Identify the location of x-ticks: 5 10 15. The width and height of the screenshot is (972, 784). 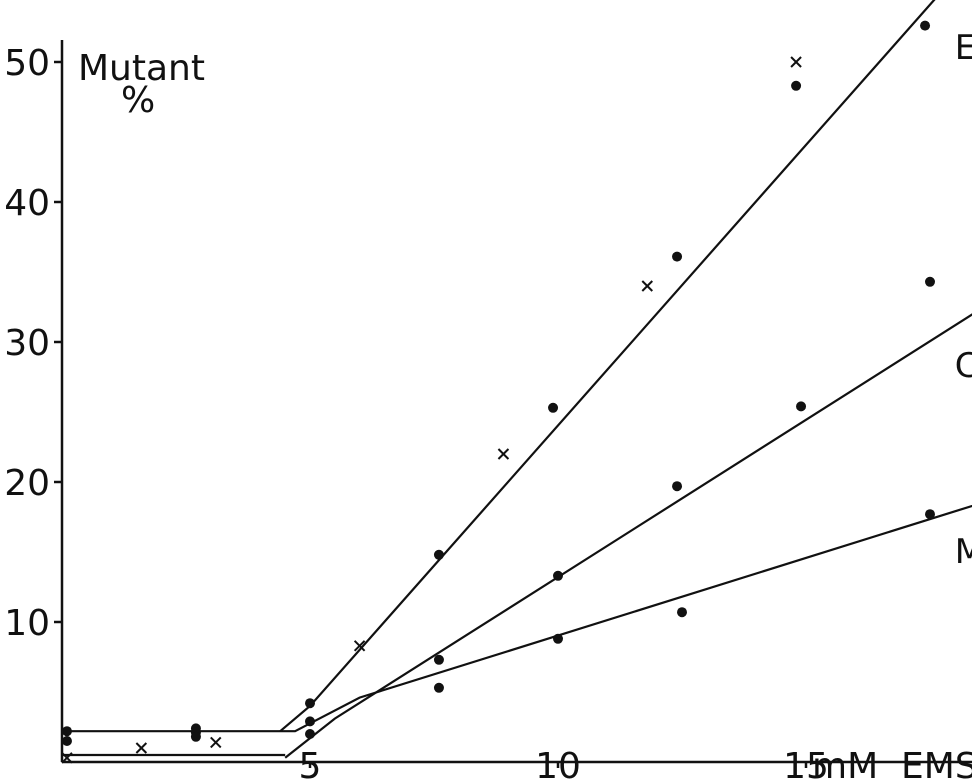
(564, 765).